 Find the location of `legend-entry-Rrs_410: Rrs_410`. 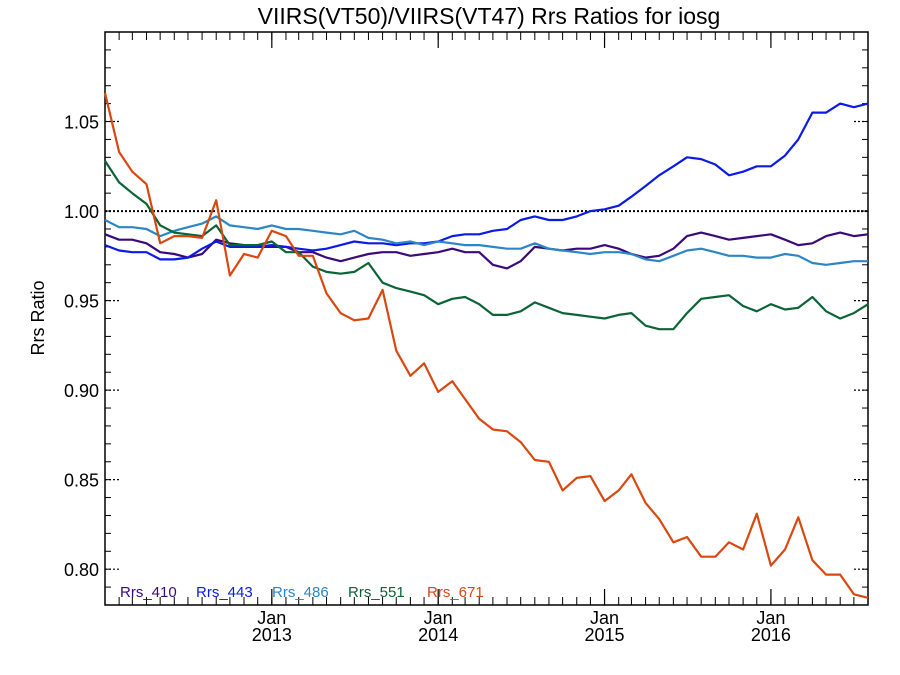

legend-entry-Rrs_410: Rrs_410 is located at coordinates (148, 592).